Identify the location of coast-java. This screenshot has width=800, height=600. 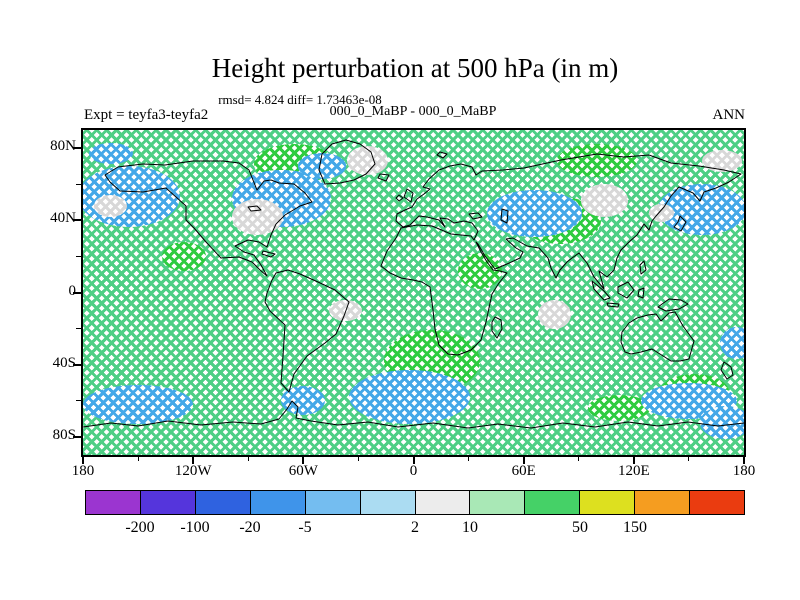
(613, 305).